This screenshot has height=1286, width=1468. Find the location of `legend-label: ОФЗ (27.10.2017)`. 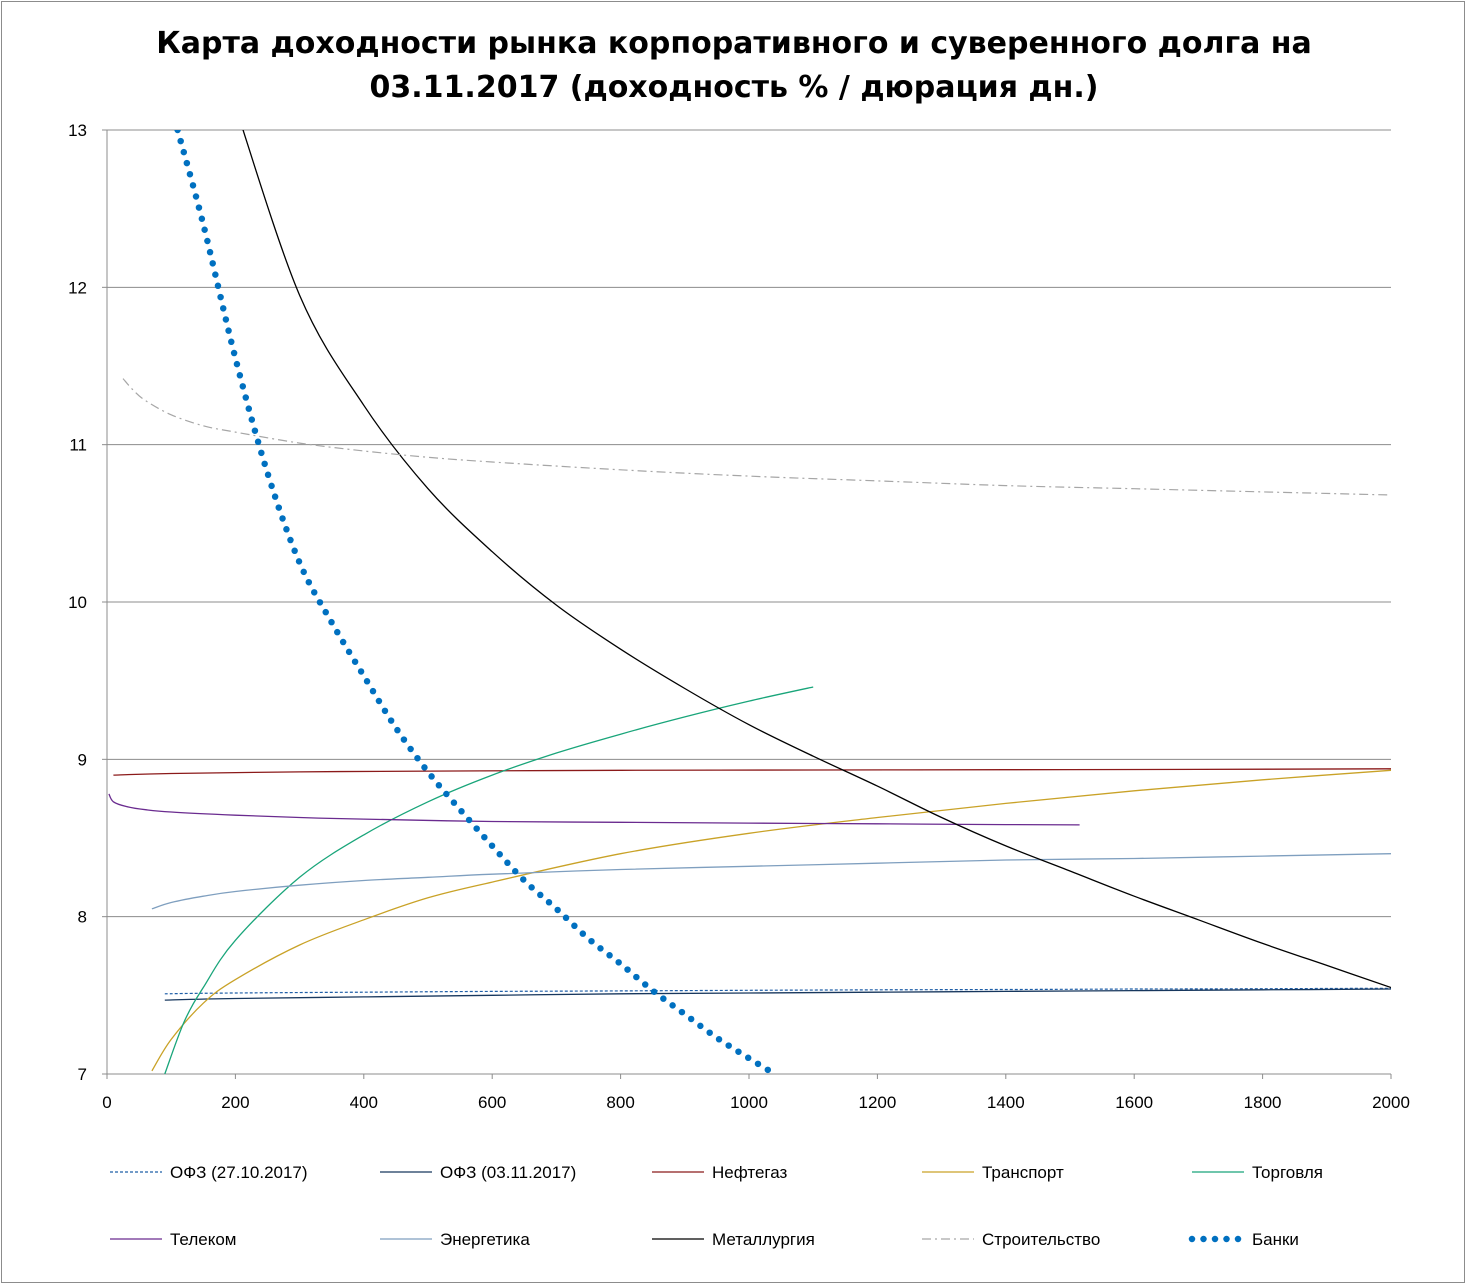

legend-label: ОФЗ (27.10.2017) is located at coordinates (239, 1172).